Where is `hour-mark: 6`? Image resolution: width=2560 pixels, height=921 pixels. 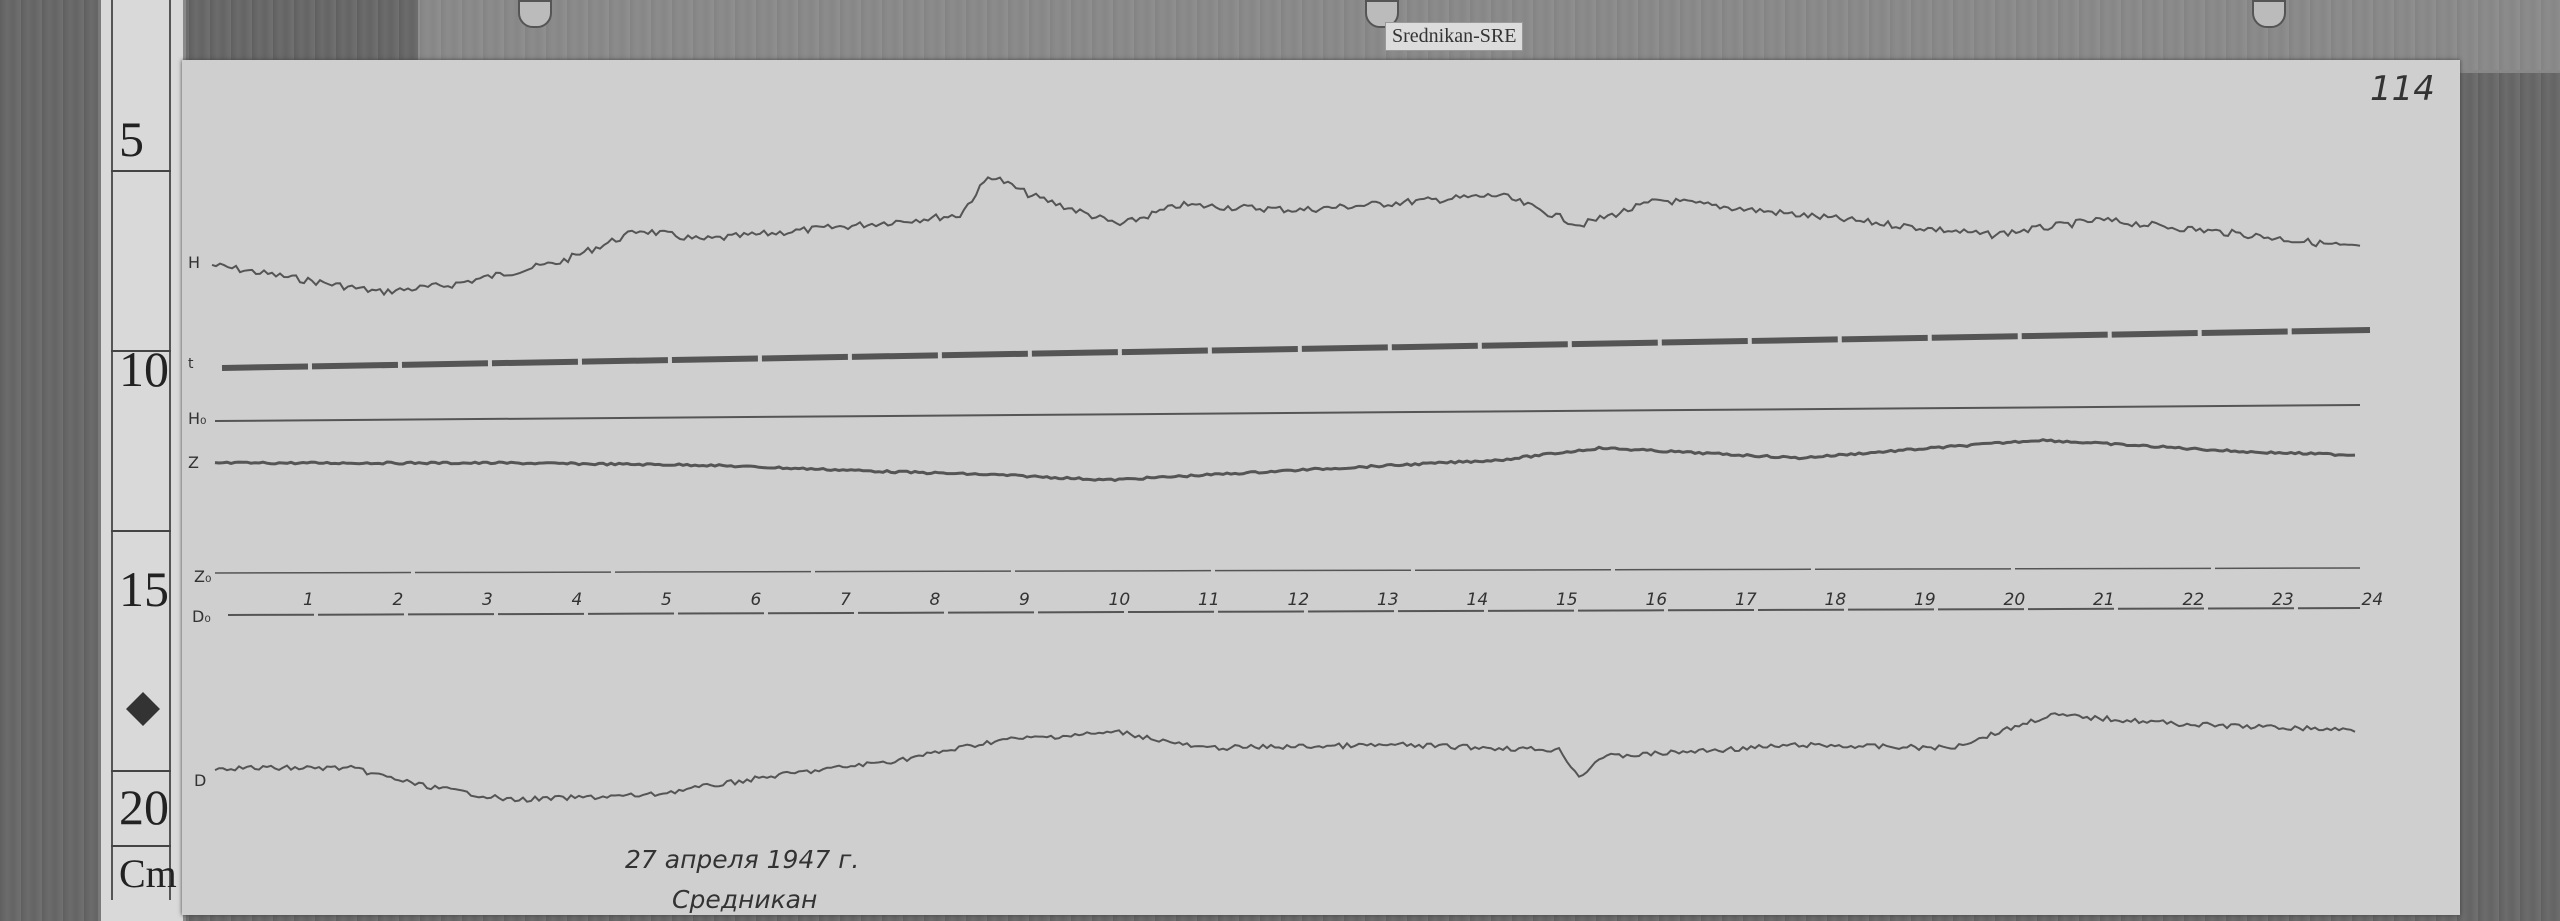 hour-mark: 6 is located at coordinates (756, 600).